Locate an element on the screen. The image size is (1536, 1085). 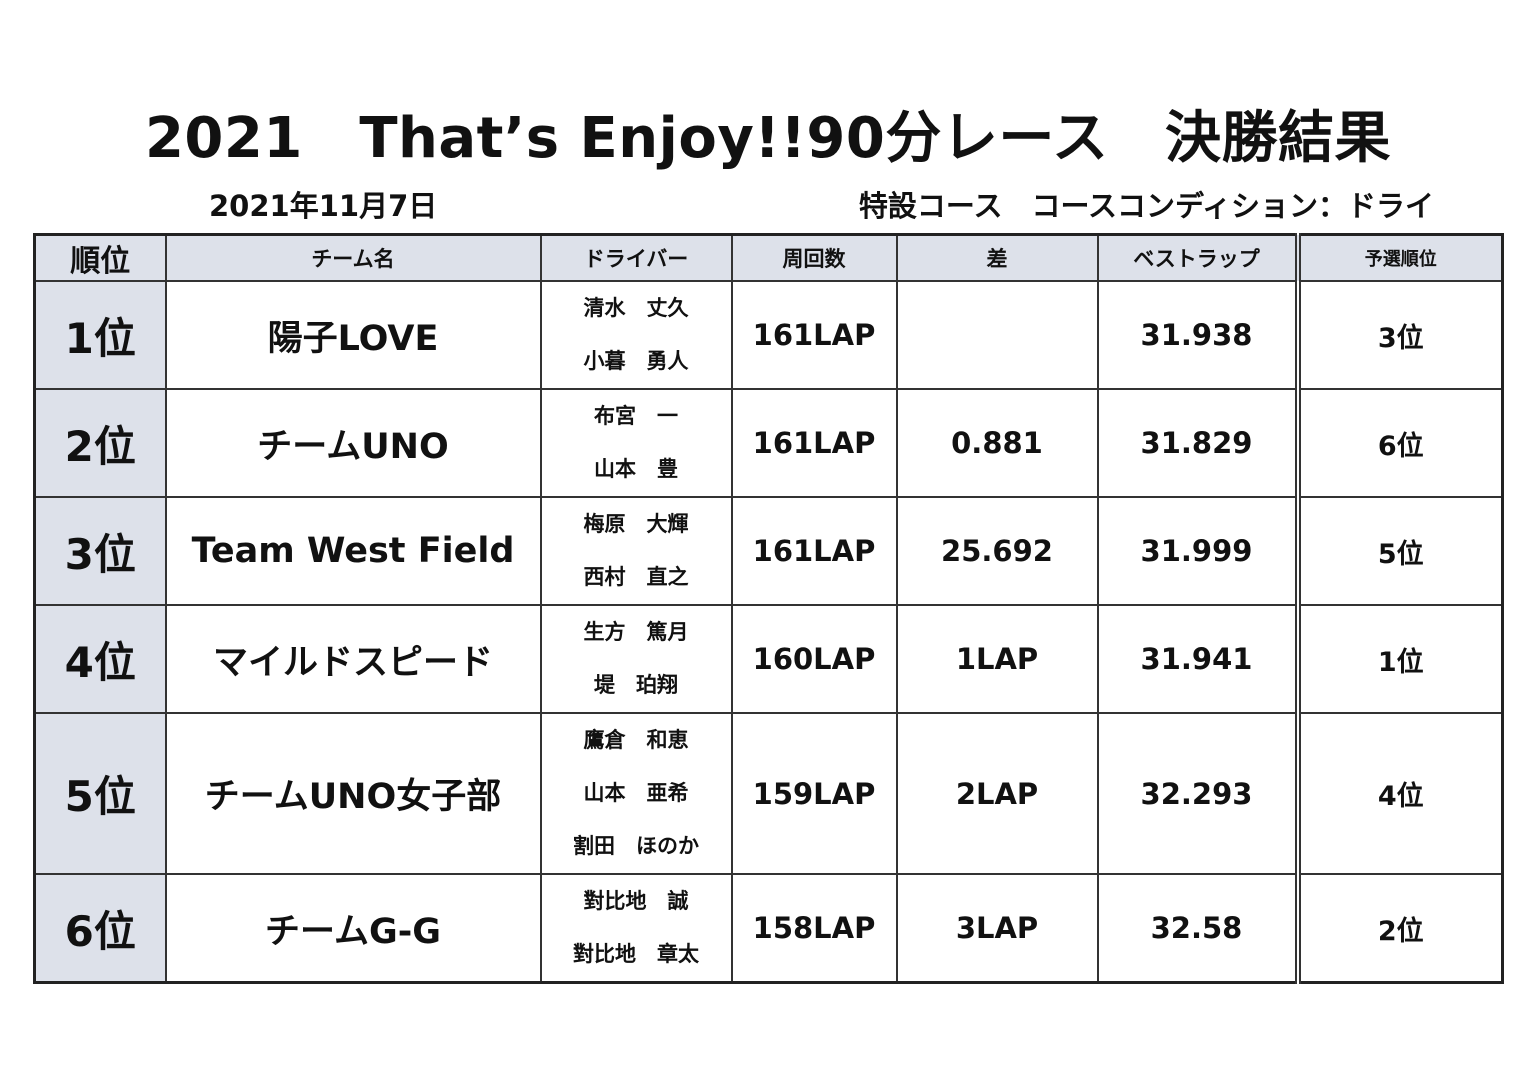
driver-name: 對比地 誠 is located at coordinates (636, 901).